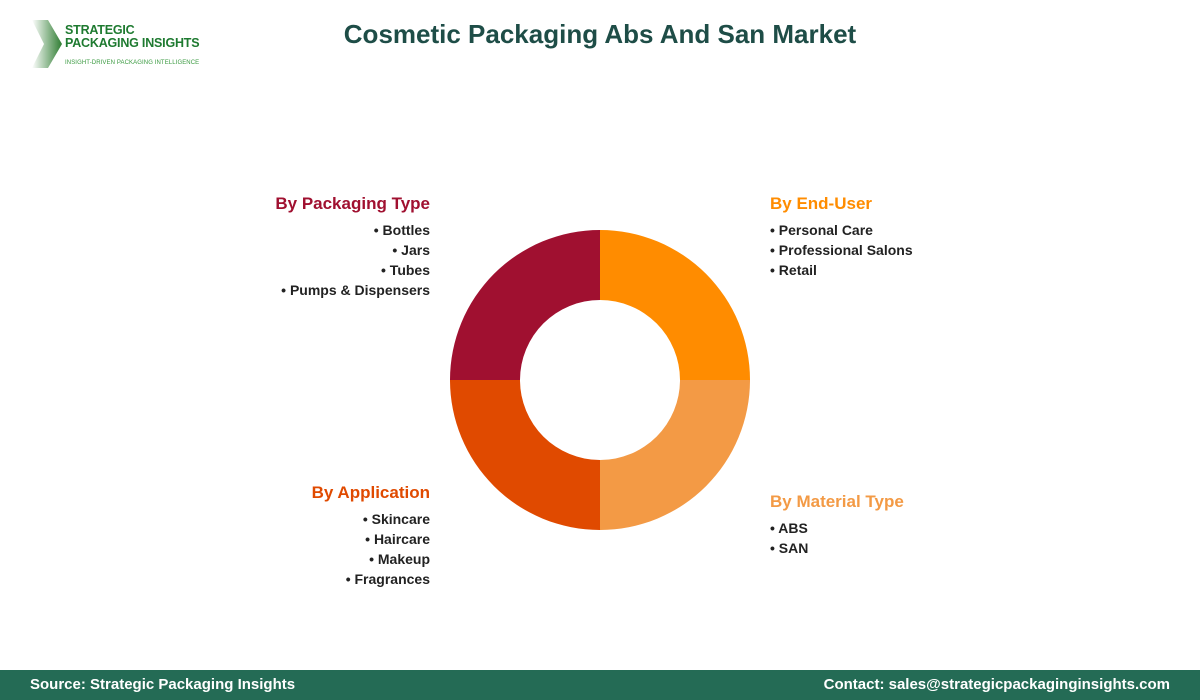 The height and width of the screenshot is (700, 1200). What do you see at coordinates (47, 44) in the screenshot?
I see `logo-chevron-icon` at bounding box center [47, 44].